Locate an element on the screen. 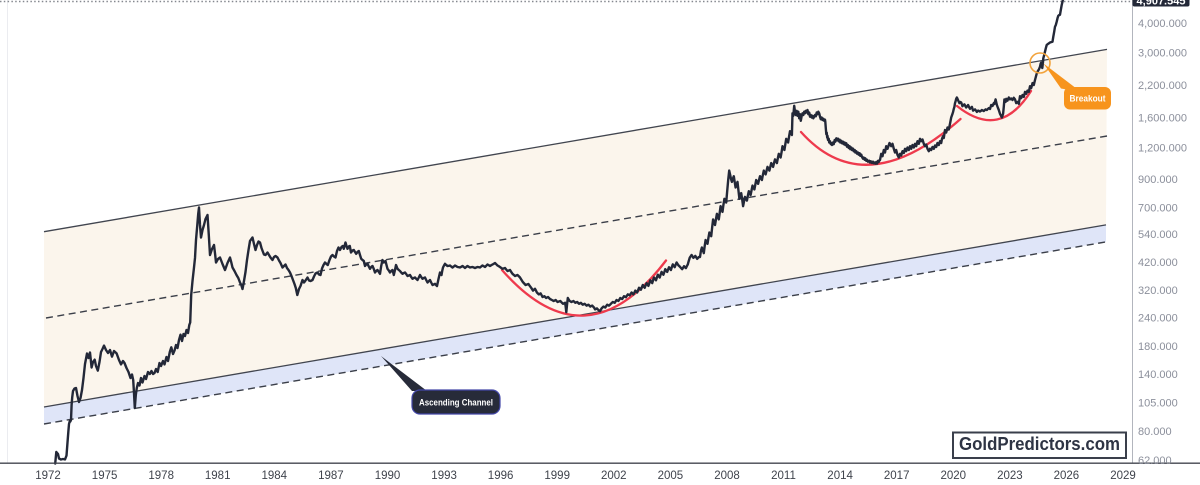  svg-text: 1978 is located at coordinates (161, 475).